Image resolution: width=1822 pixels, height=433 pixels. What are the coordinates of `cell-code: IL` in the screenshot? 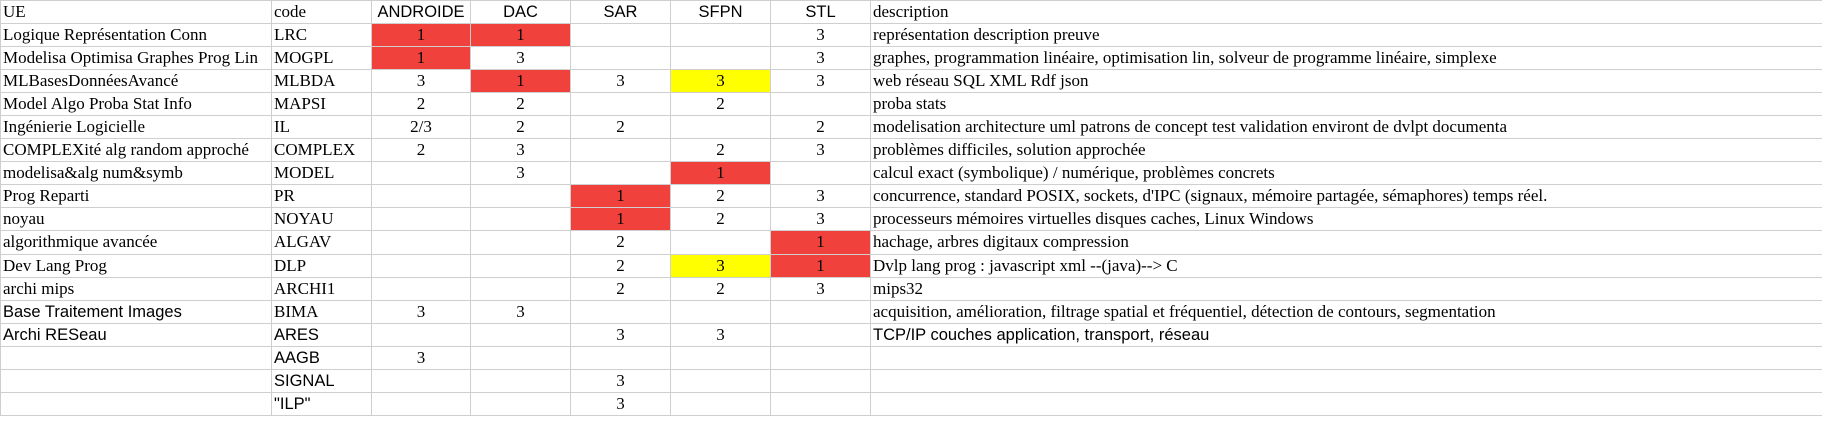 It's located at (321, 127).